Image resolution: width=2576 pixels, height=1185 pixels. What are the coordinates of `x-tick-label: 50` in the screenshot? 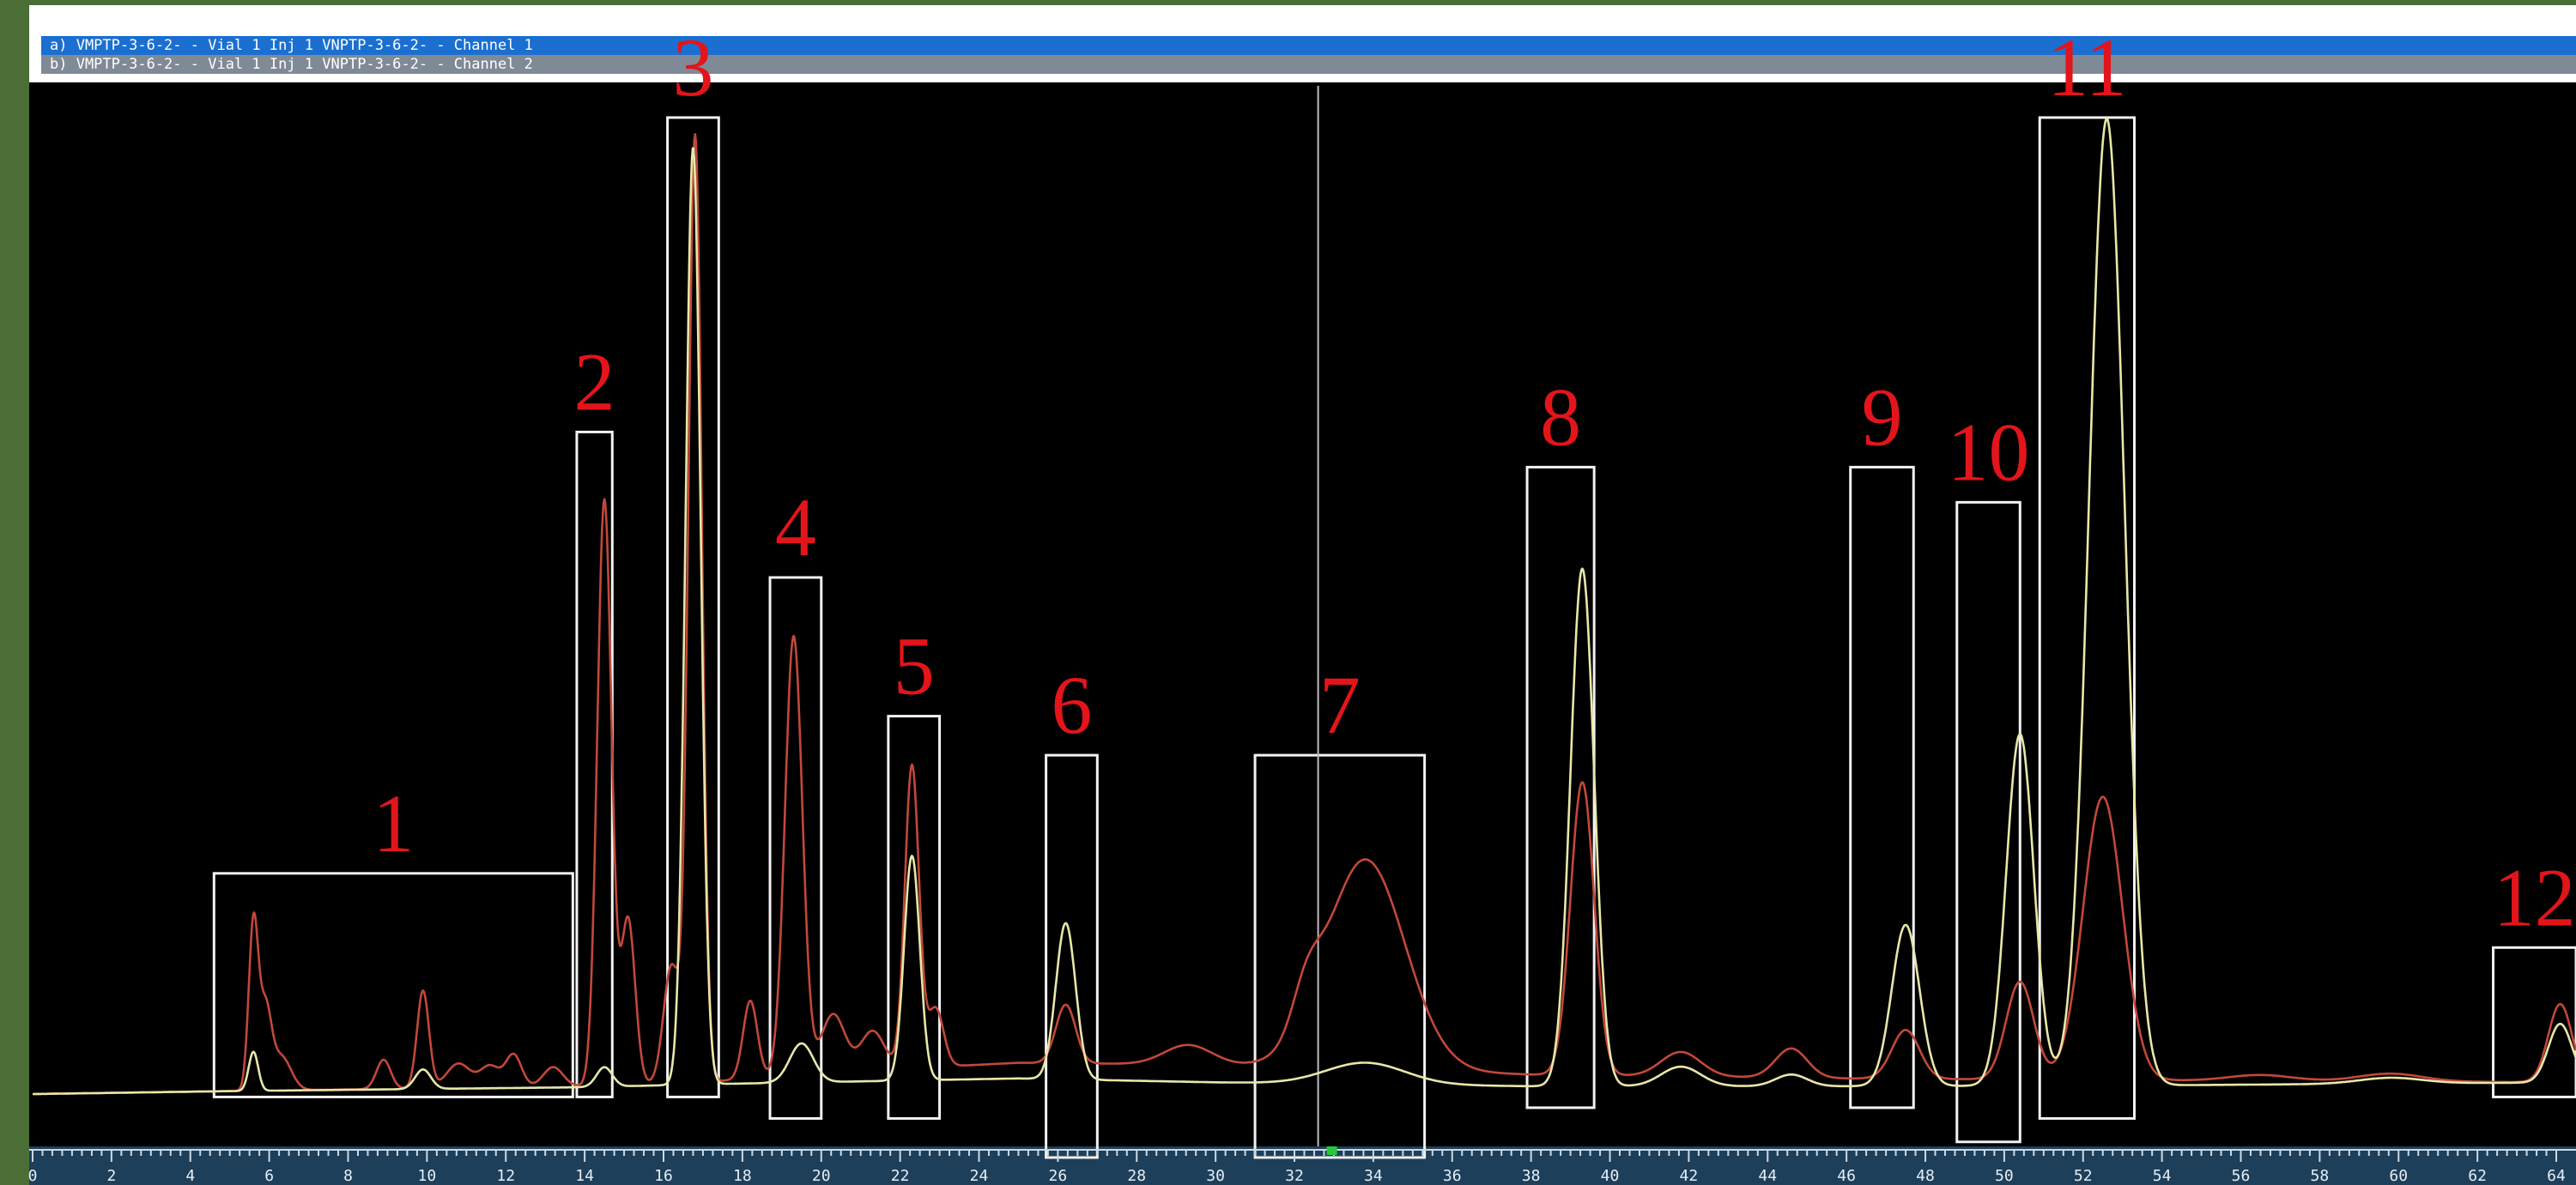 It's located at (2004, 1176).